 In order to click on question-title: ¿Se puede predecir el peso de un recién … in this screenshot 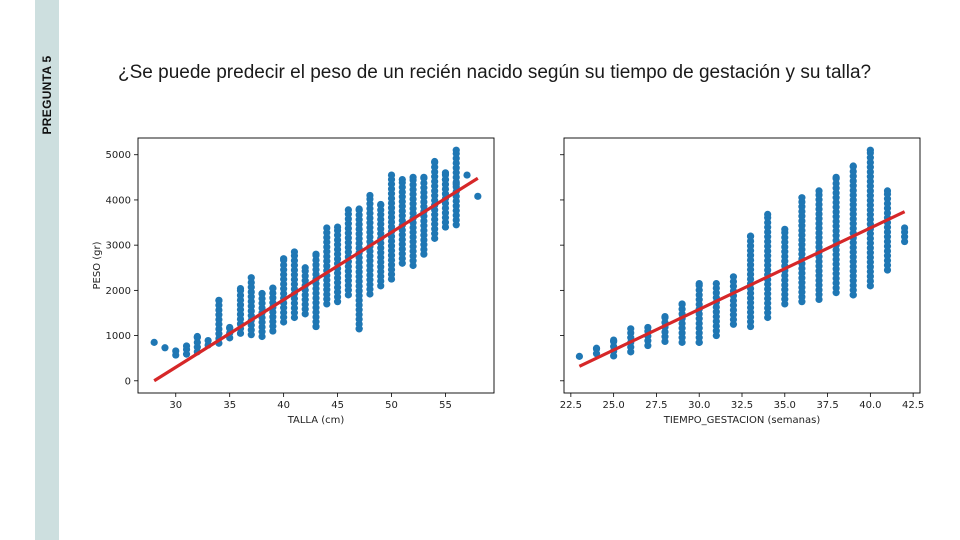, I will do `click(495, 72)`.